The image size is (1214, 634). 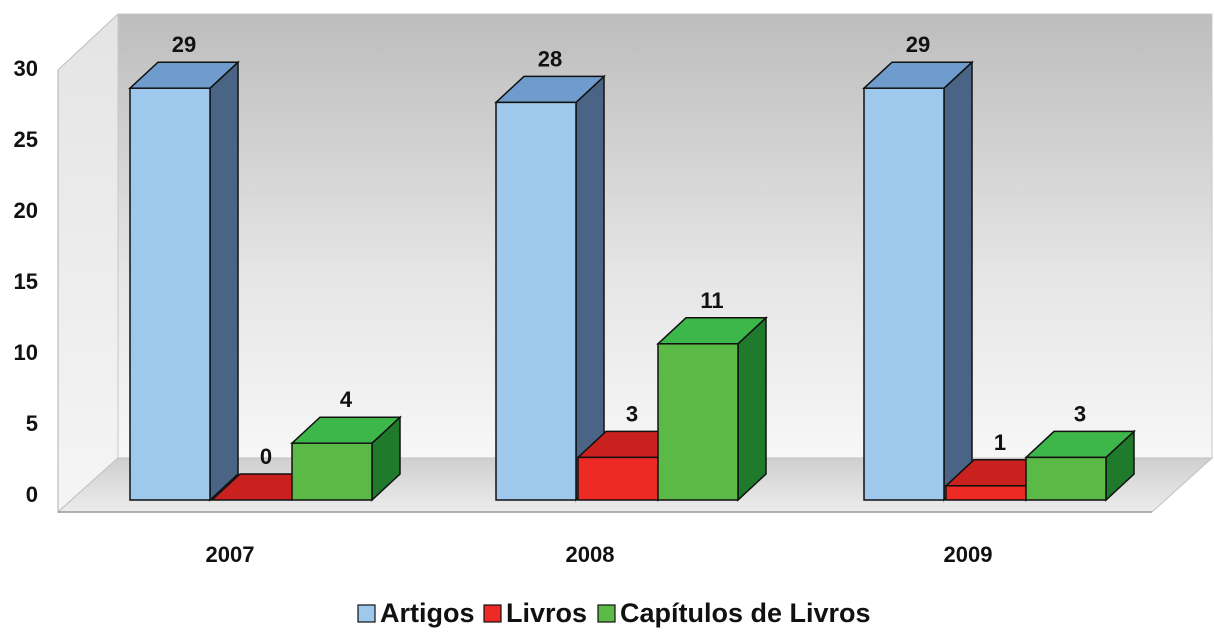 I want to click on x-tick-label-2009: 2009, so click(x=968, y=554).